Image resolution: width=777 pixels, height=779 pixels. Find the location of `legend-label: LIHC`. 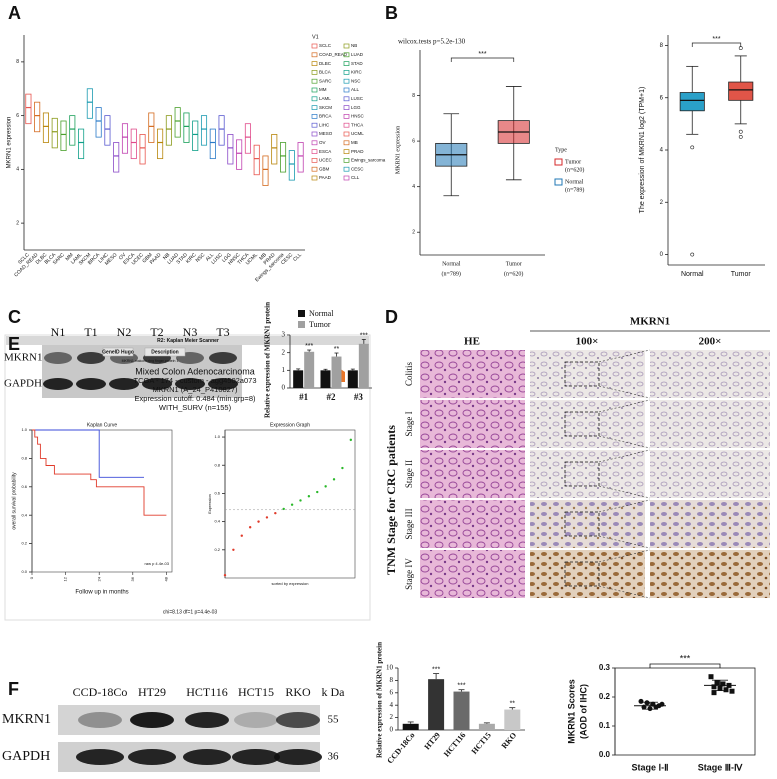

legend-label: LIHC is located at coordinates (324, 124).